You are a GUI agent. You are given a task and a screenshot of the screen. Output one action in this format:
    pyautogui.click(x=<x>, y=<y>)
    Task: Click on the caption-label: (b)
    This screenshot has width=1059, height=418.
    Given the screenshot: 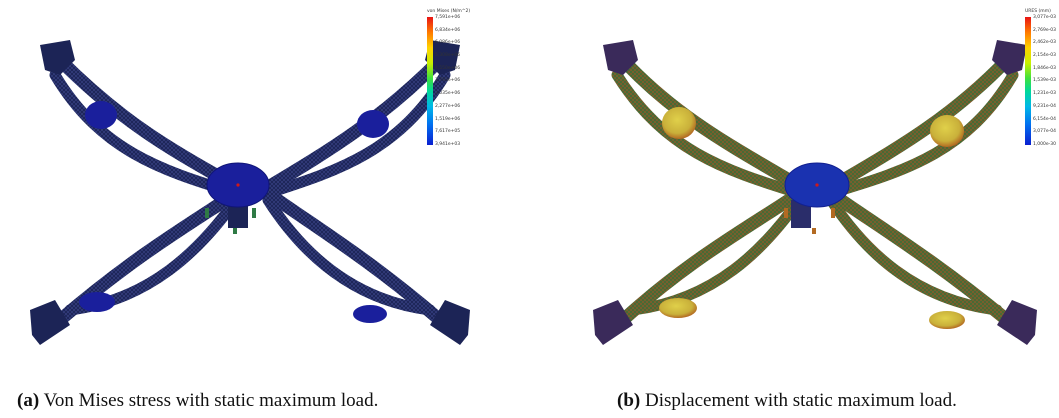 What is the action you would take?
    pyautogui.click(x=629, y=400)
    